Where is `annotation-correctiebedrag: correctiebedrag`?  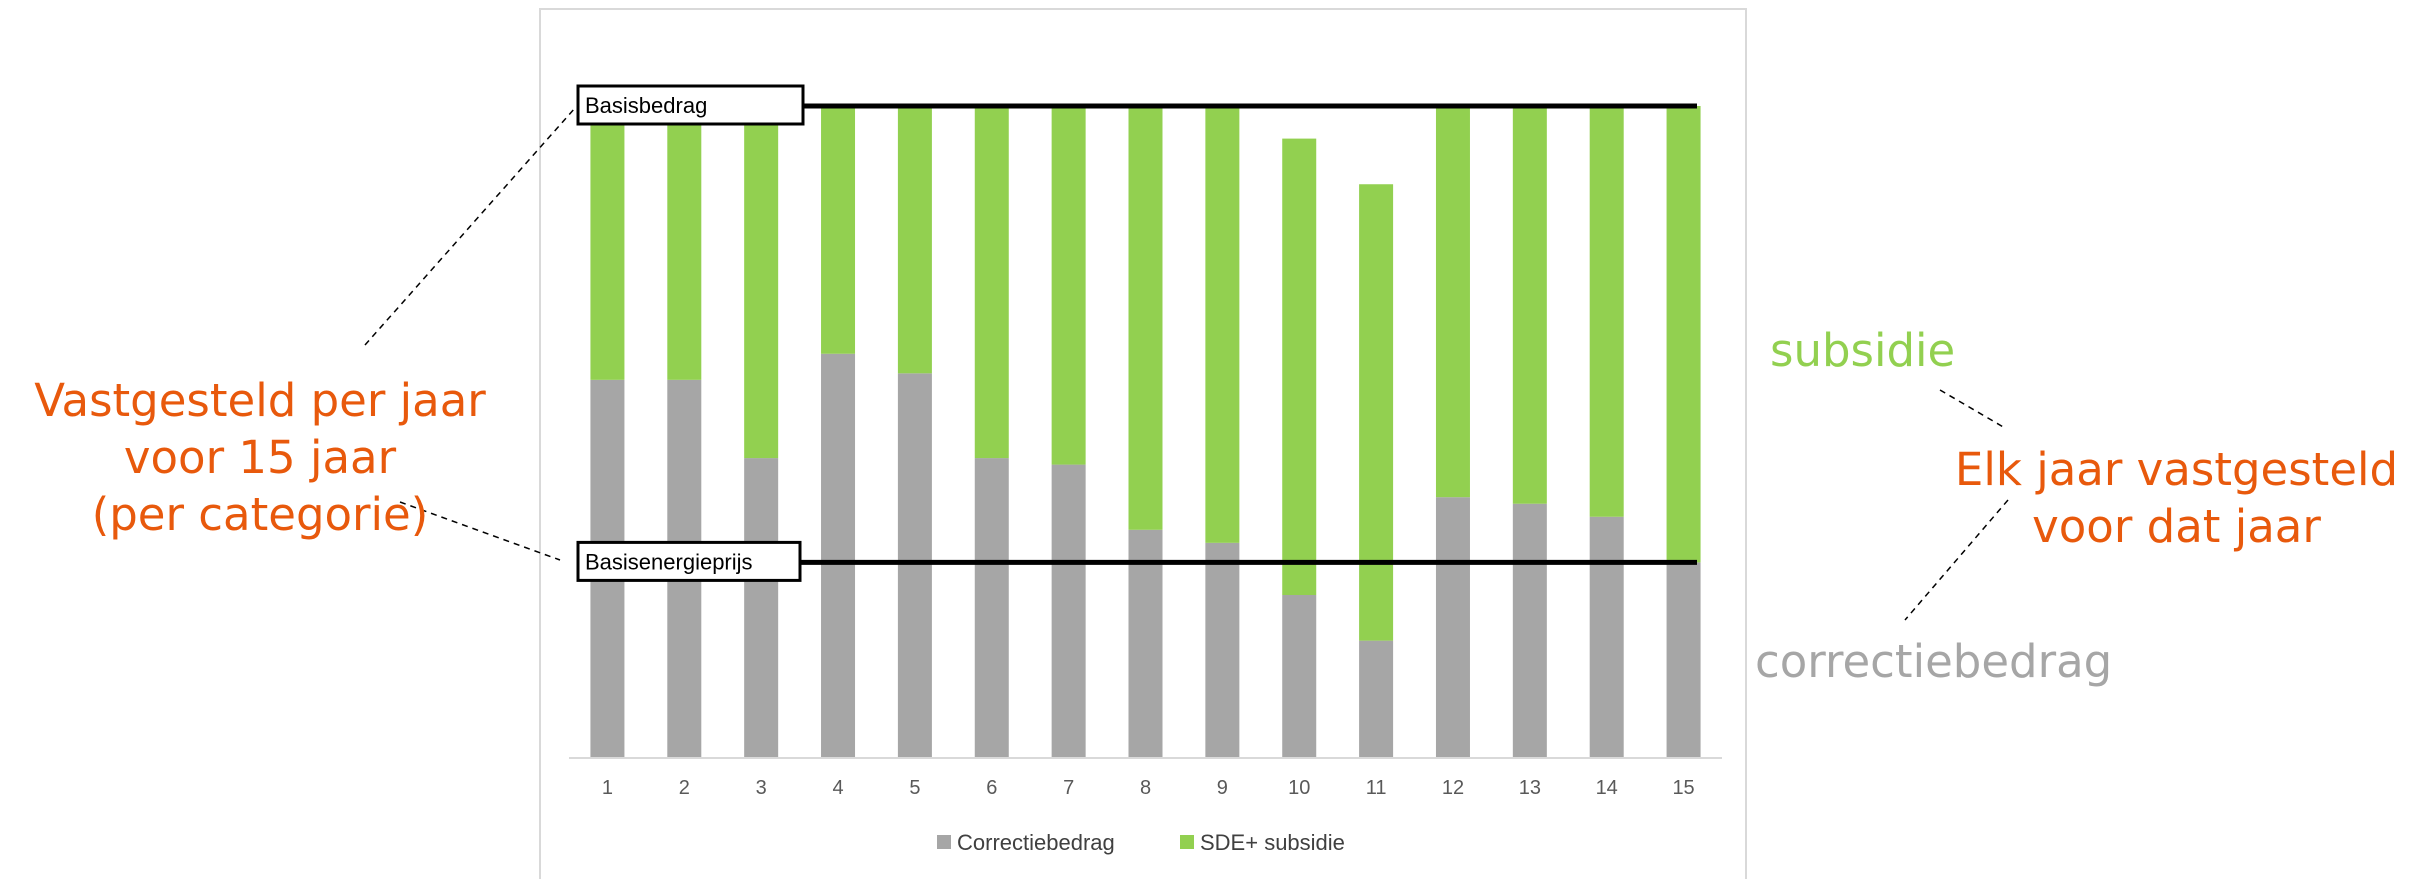
annotation-correctiebedrag: correctiebedrag is located at coordinates (1934, 661).